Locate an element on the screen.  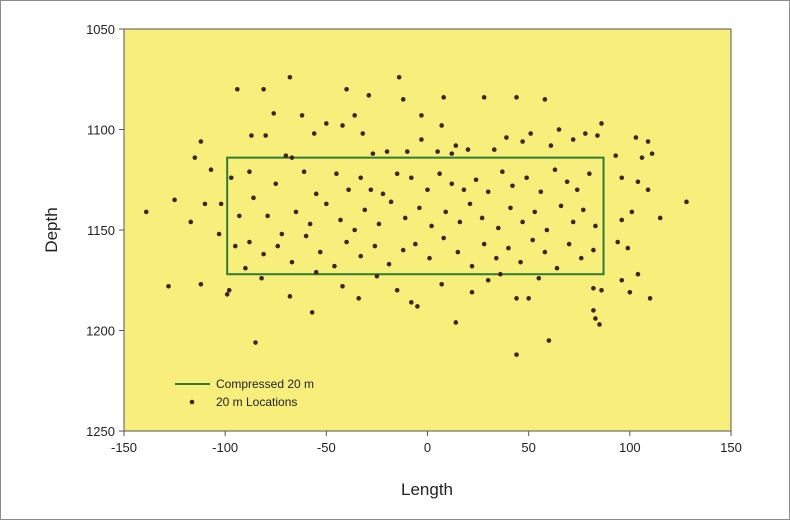
x-axis: -150 -100 -50 0 50 100 150 is located at coordinates (426, 443).